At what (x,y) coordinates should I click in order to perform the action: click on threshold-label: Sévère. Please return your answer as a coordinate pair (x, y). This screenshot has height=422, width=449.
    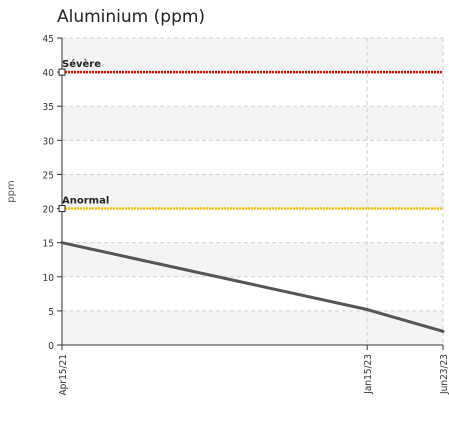
    Looking at the image, I should click on (81, 64).